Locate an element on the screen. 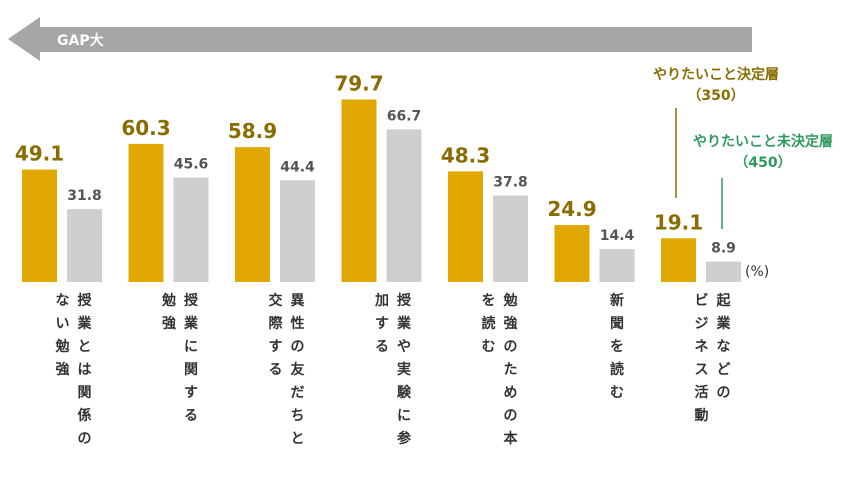 The image size is (846, 480). category-label-1-col-1: 勉強 is located at coordinates (168, 312).